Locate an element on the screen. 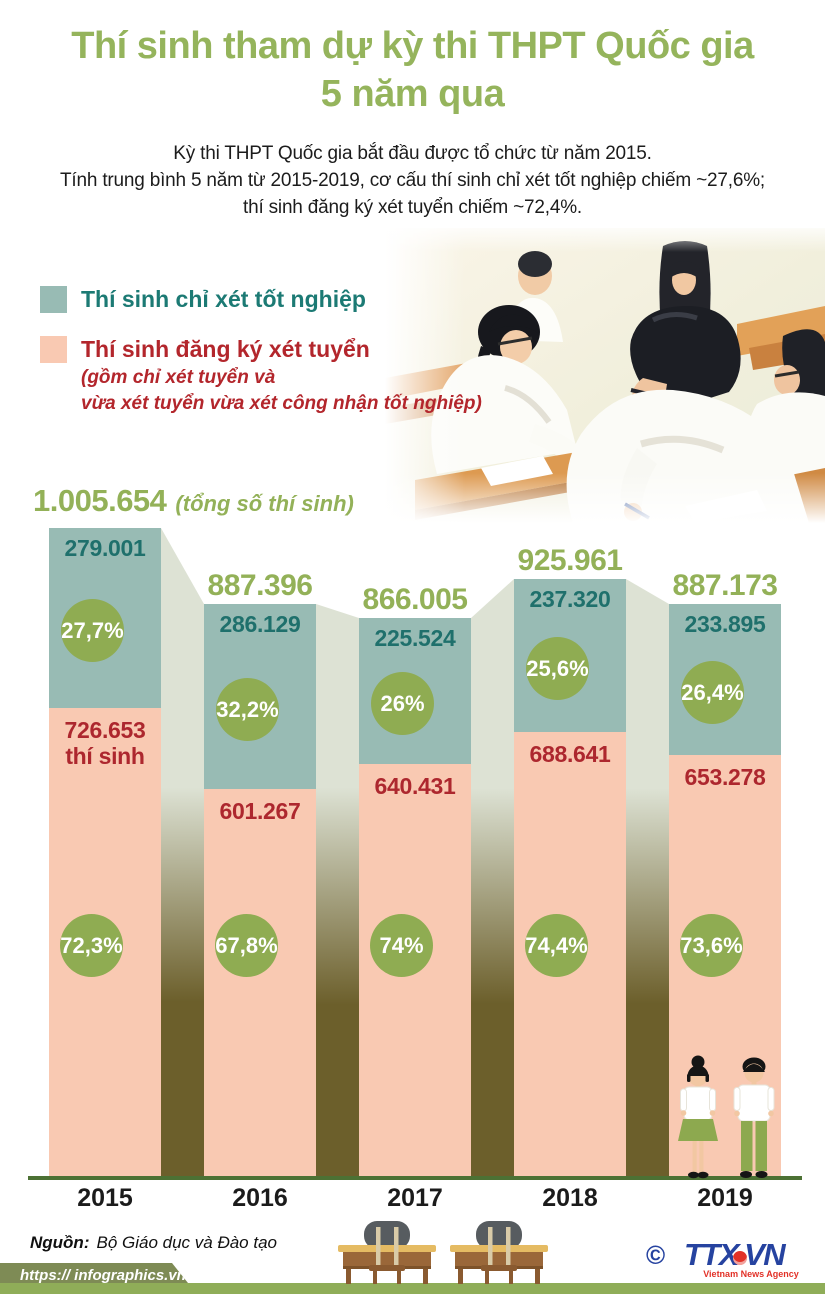 The width and height of the screenshot is (825, 1294). bar-2018: 237.320 688.641 25,6% 74,4% is located at coordinates (570, 878).